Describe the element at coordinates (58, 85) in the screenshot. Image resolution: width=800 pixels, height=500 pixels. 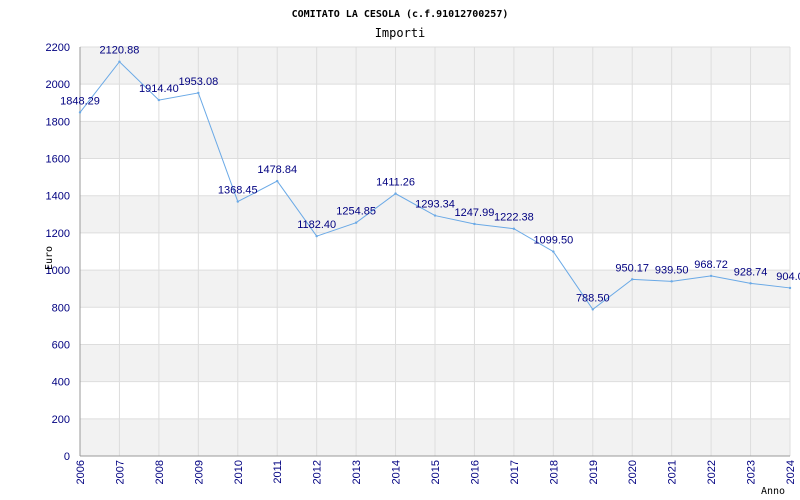
I see `y-tick-label: 2000` at that location.